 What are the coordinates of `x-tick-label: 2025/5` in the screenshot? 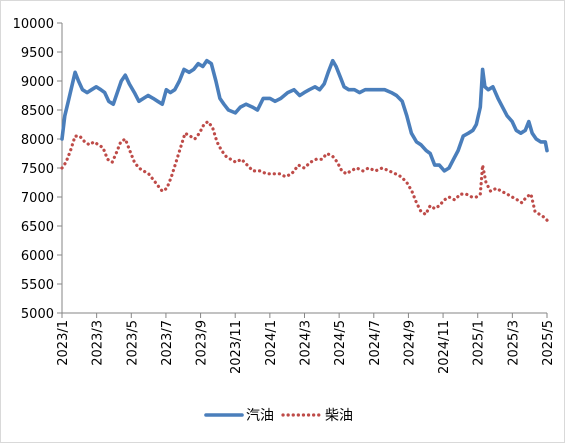 It's located at (548, 343).